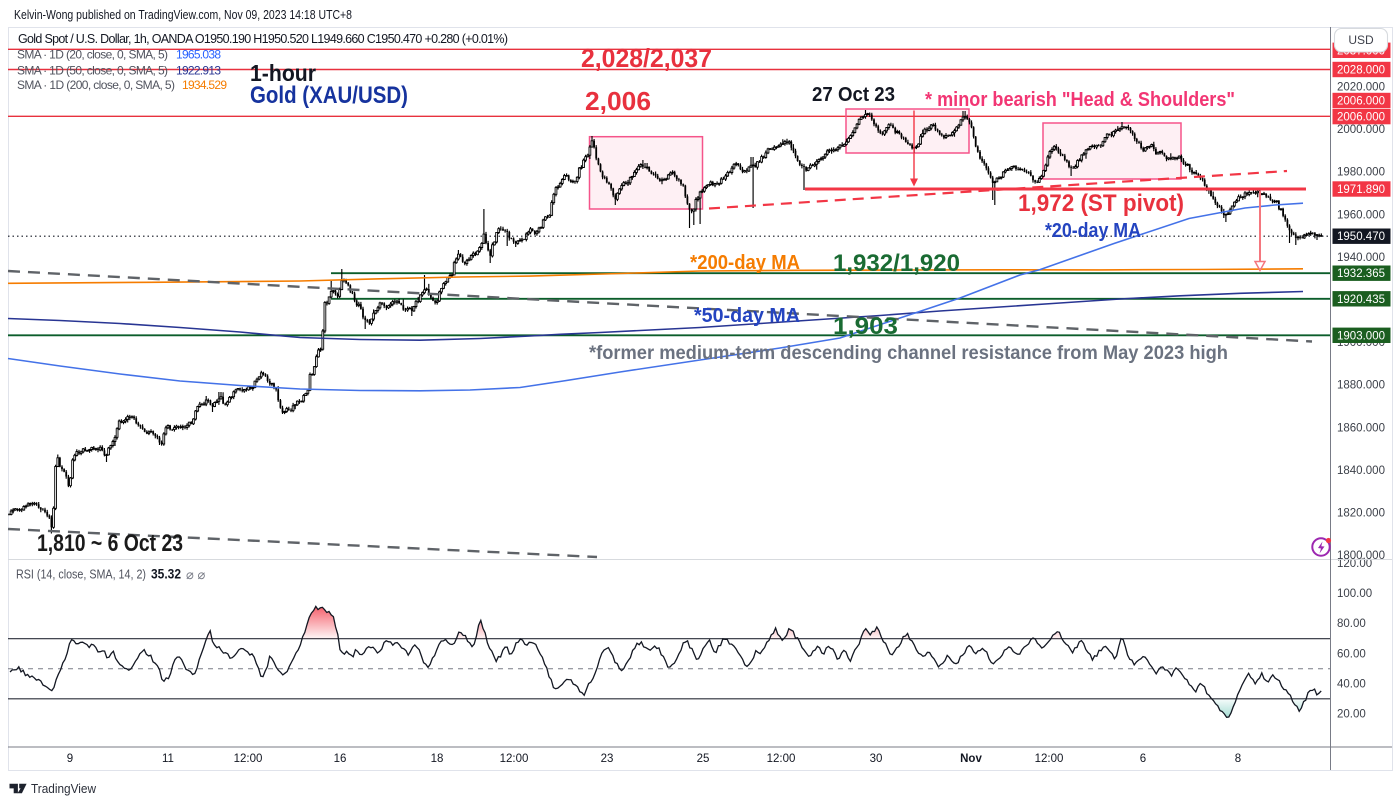  What do you see at coordinates (1351, 654) in the screenshot?
I see `svg-text: 60.00` at bounding box center [1351, 654].